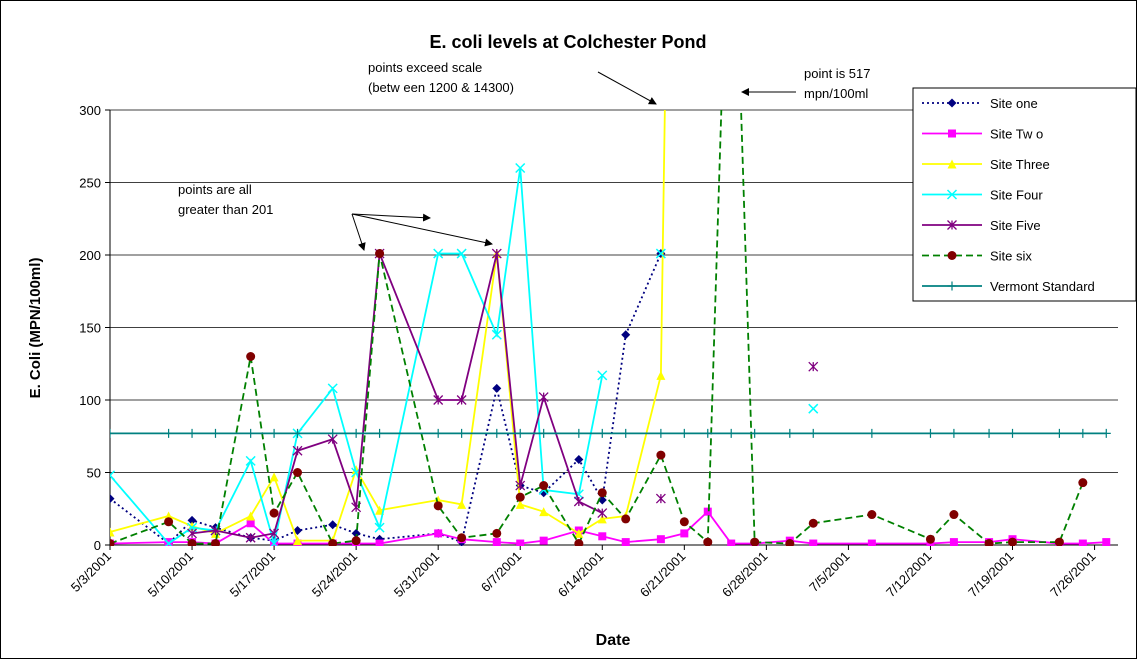 The image size is (1137, 664). I want to click on chart-title: E. coli levels at Colchester Pond, so click(567, 42).